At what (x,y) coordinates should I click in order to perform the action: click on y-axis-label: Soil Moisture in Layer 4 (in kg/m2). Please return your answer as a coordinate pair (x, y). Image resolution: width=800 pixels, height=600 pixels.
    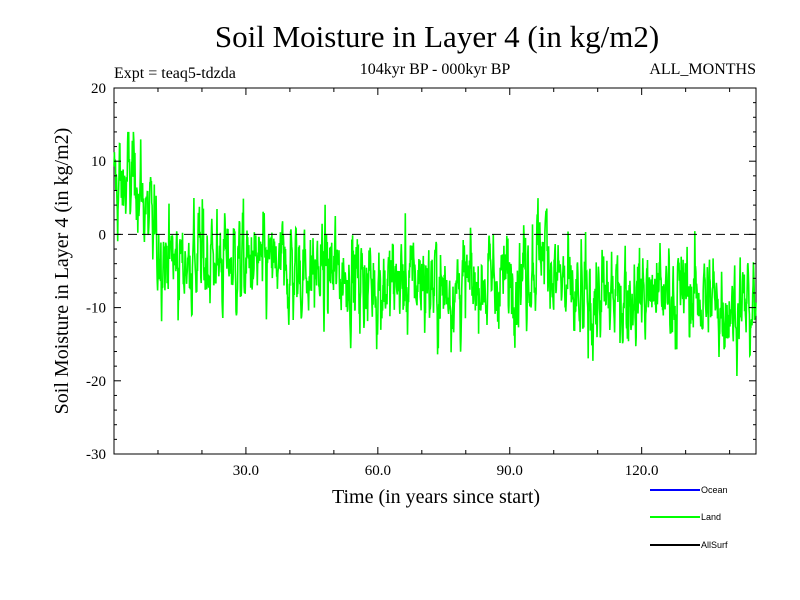
    Looking at the image, I should click on (62, 271).